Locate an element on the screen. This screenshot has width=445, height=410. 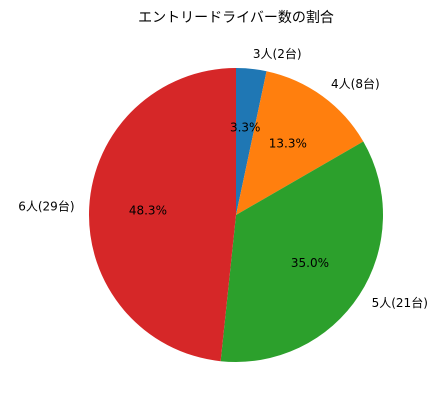
slice-percent-label: 13.3% is located at coordinates (288, 144).